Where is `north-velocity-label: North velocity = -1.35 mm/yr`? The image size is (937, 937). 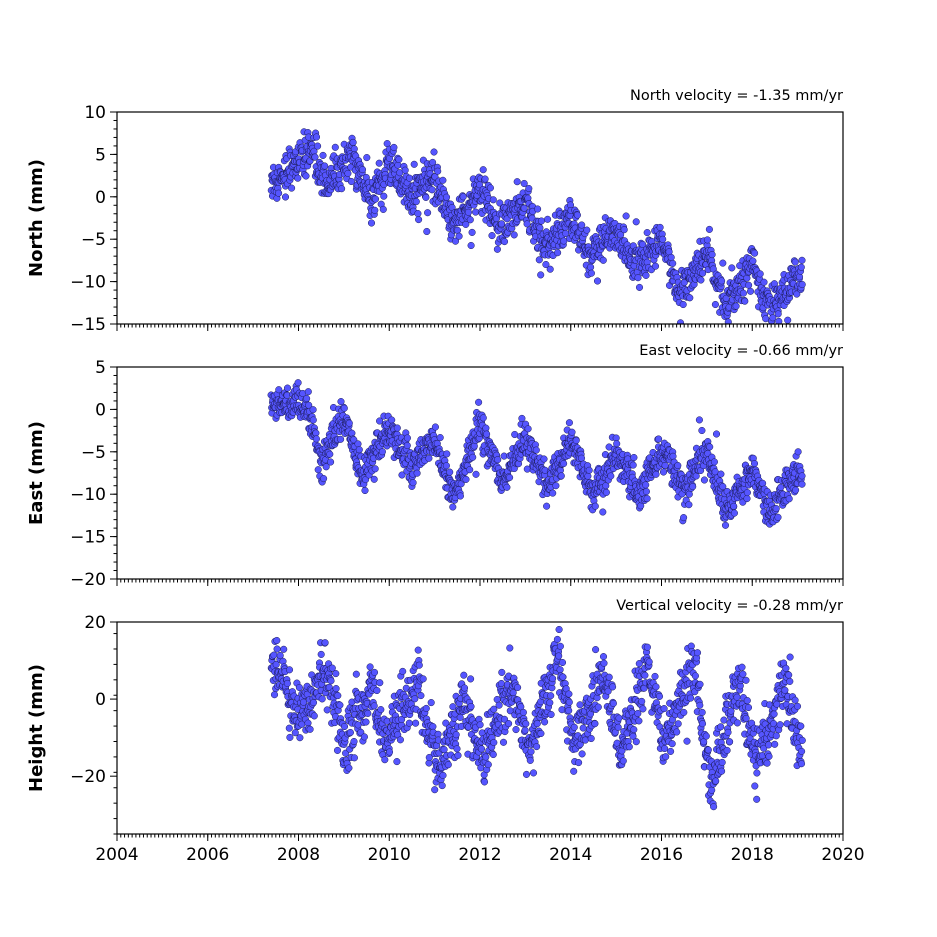 north-velocity-label: North velocity = -1.35 mm/yr is located at coordinates (736, 96).